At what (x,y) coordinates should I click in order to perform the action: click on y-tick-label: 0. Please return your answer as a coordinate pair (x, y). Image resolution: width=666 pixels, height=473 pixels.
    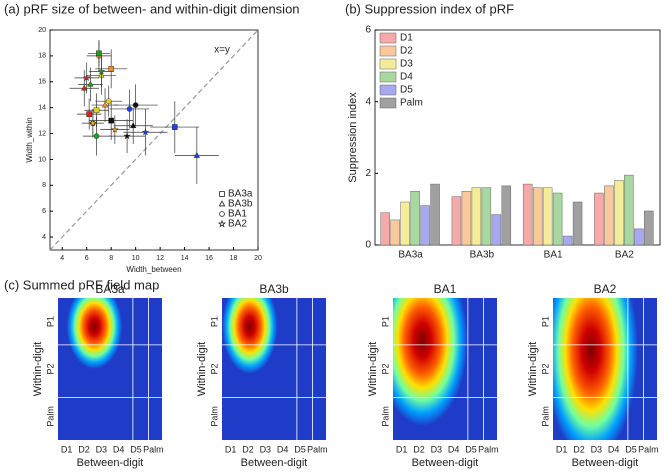
    Looking at the image, I should click on (368, 245).